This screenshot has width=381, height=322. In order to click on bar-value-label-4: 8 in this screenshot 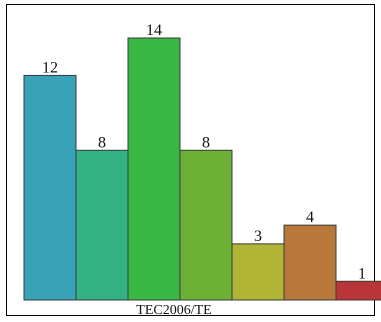, I will do `click(206, 142)`.